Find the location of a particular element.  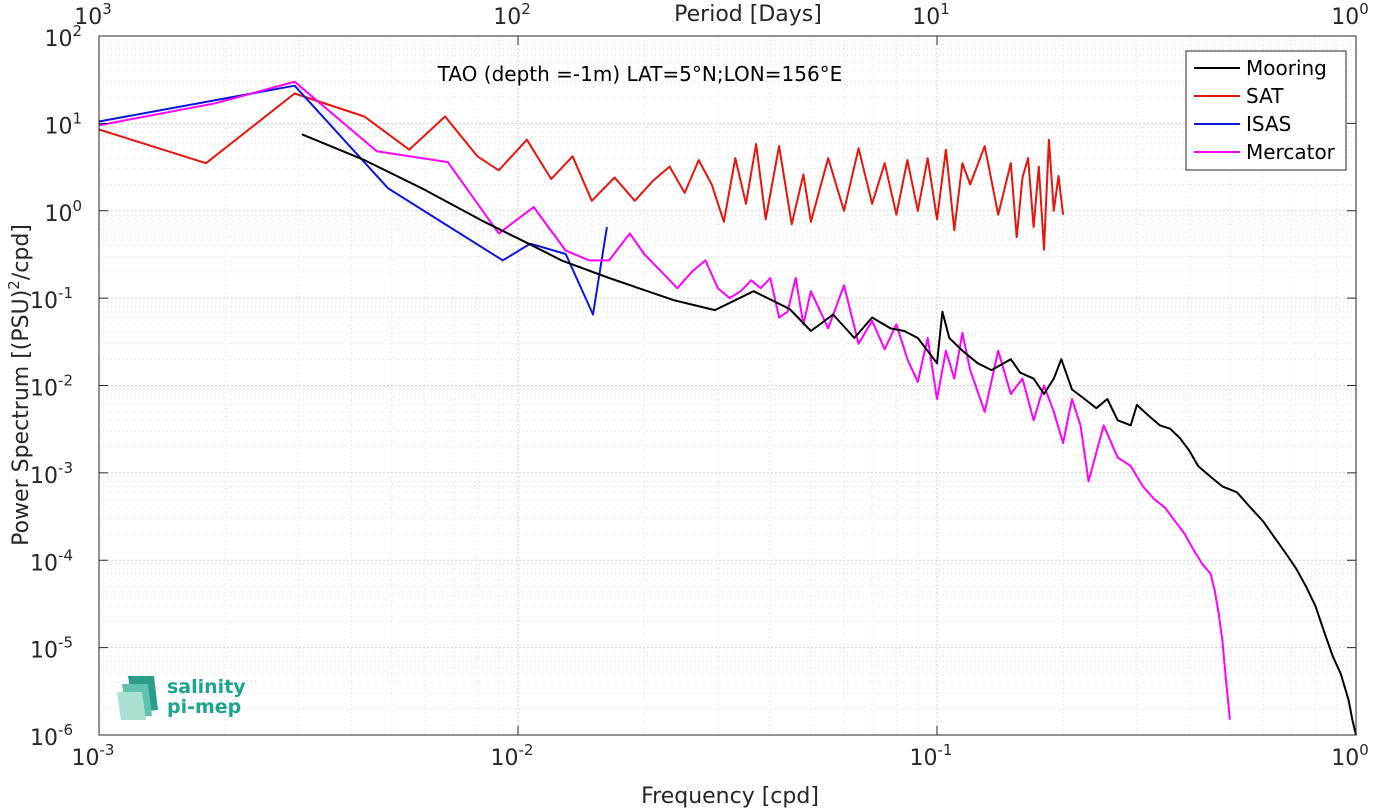

y-tick-label: 10⁰ is located at coordinates (63, 212).